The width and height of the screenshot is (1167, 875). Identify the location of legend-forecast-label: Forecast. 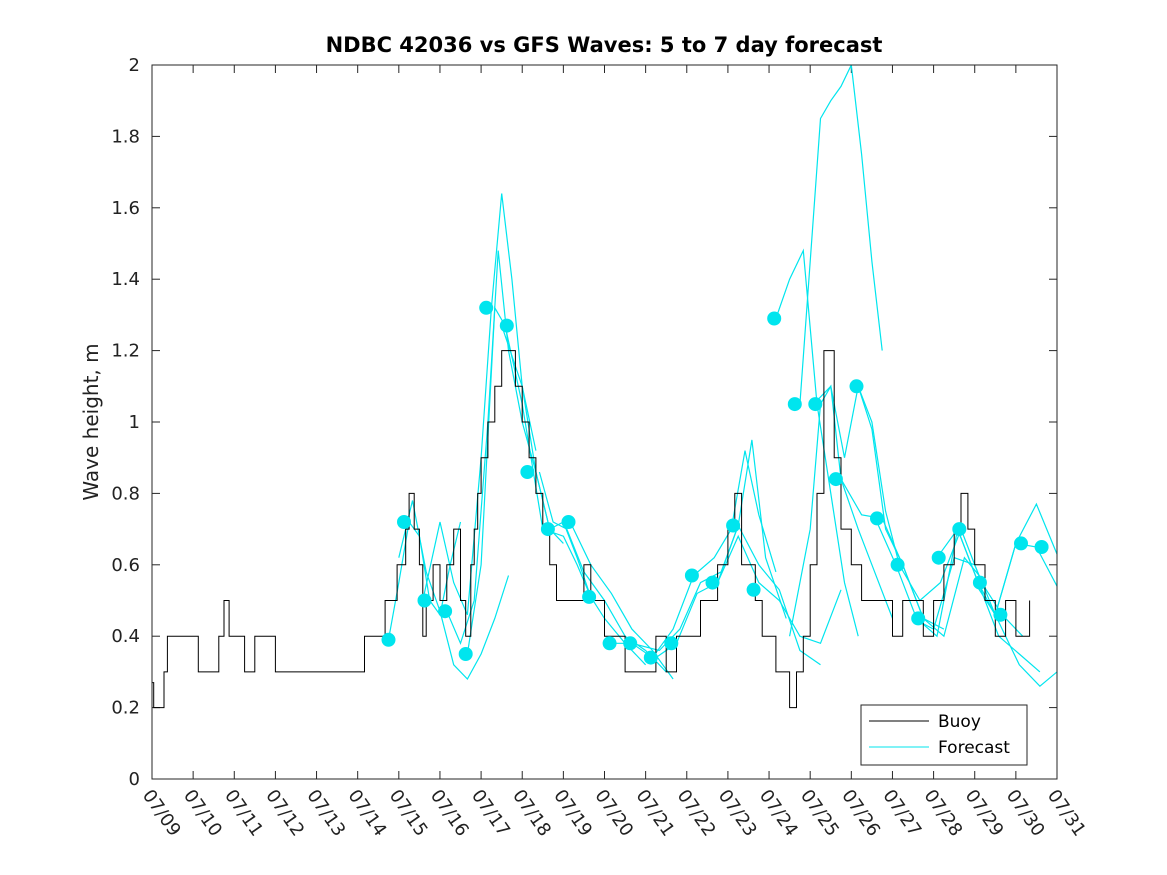
(974, 748).